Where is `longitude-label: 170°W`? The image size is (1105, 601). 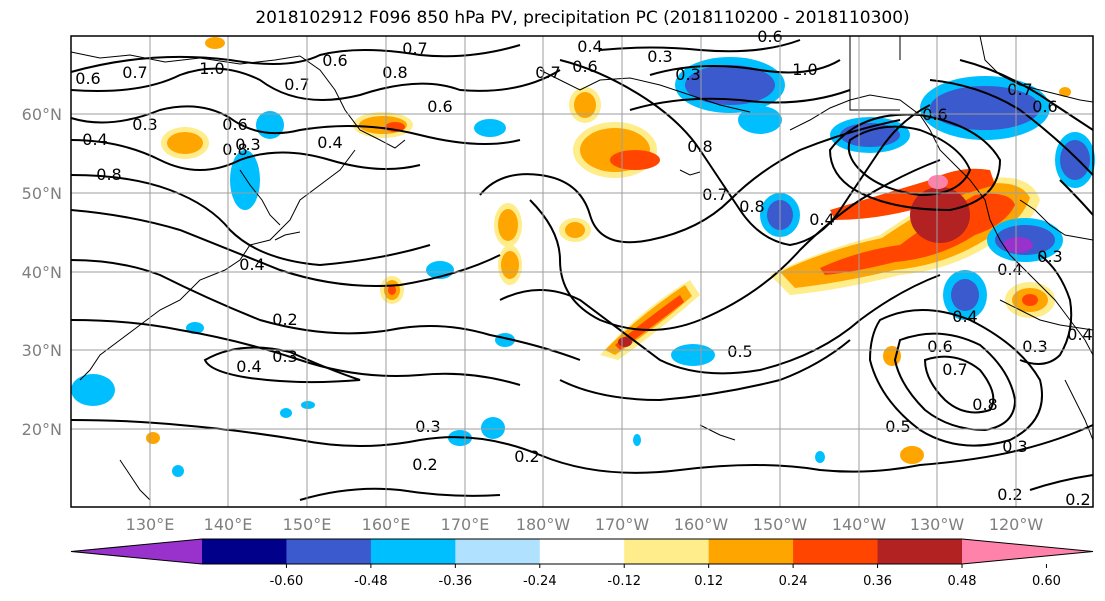
longitude-label: 170°W is located at coordinates (622, 524).